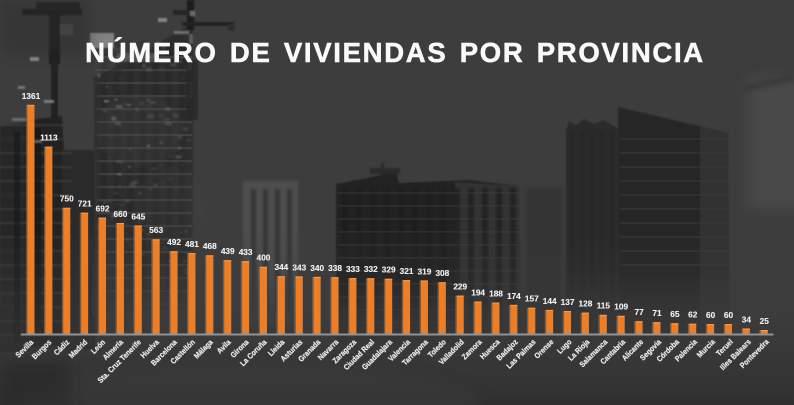 The height and width of the screenshot is (405, 794). What do you see at coordinates (156, 230) in the screenshot?
I see `svg-text: 563` at bounding box center [156, 230].